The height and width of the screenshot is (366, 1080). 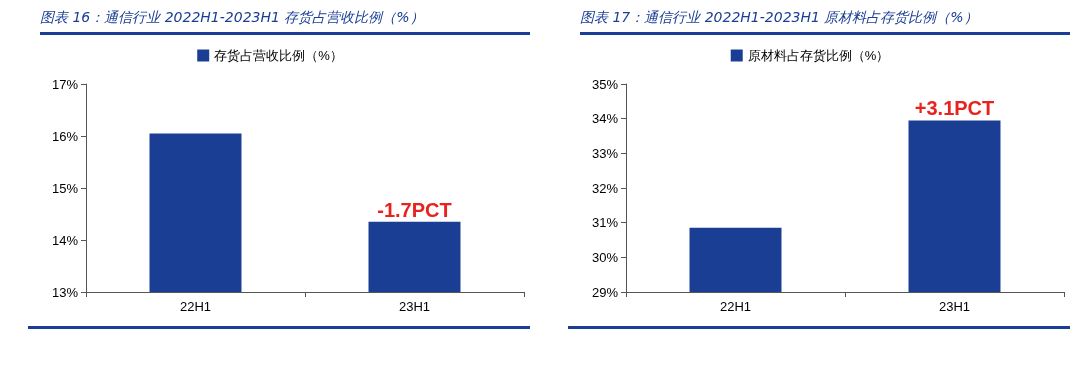 I want to click on chart-title: 图表 16：通信行业 2022H1-2023H1 存货占营收比例（%）, so click(x=285, y=20).